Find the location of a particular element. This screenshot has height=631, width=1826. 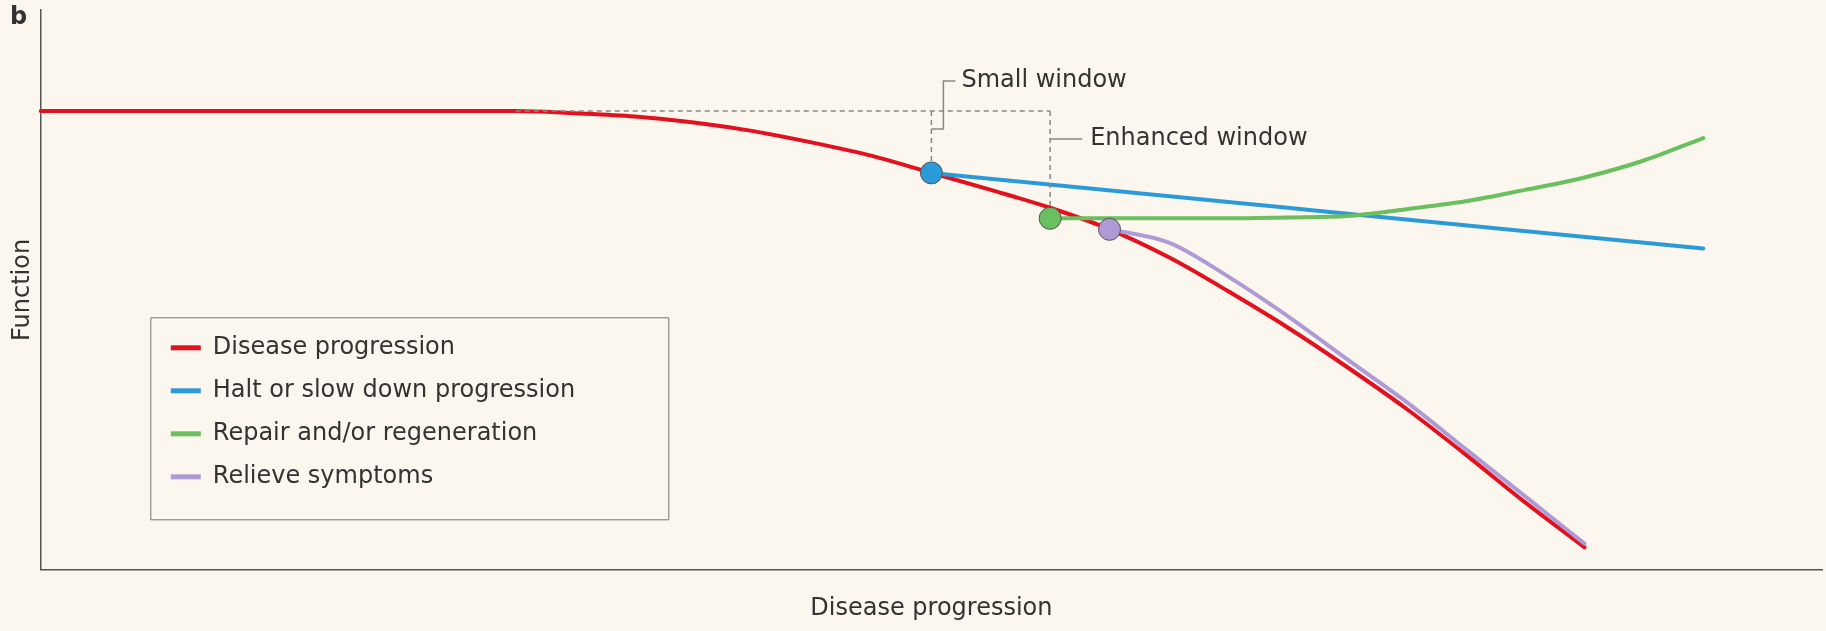

text: Small window is located at coordinates (1044, 79).